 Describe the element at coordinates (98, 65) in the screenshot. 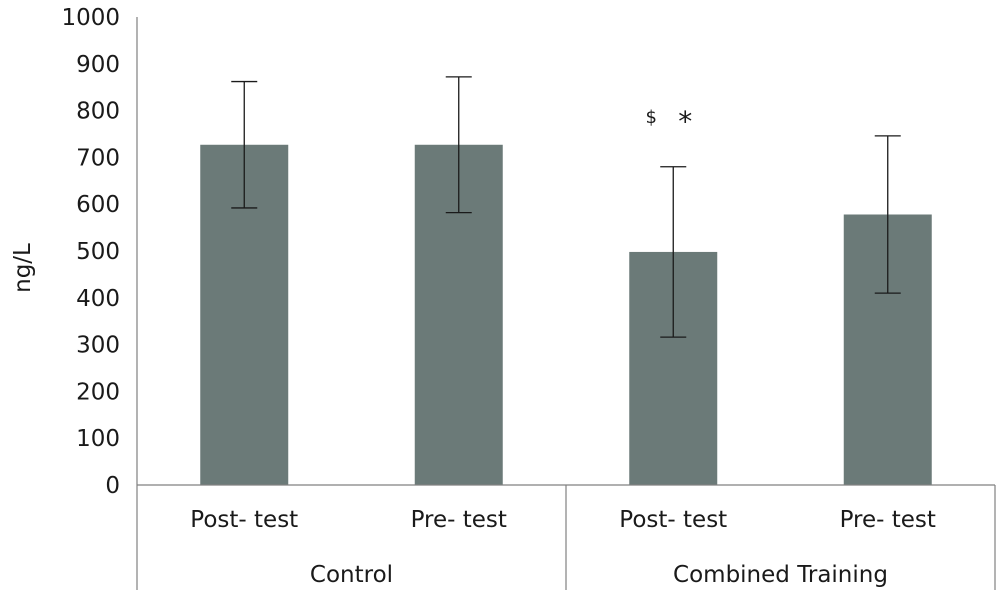

I see `y-tick-label: 900` at that location.